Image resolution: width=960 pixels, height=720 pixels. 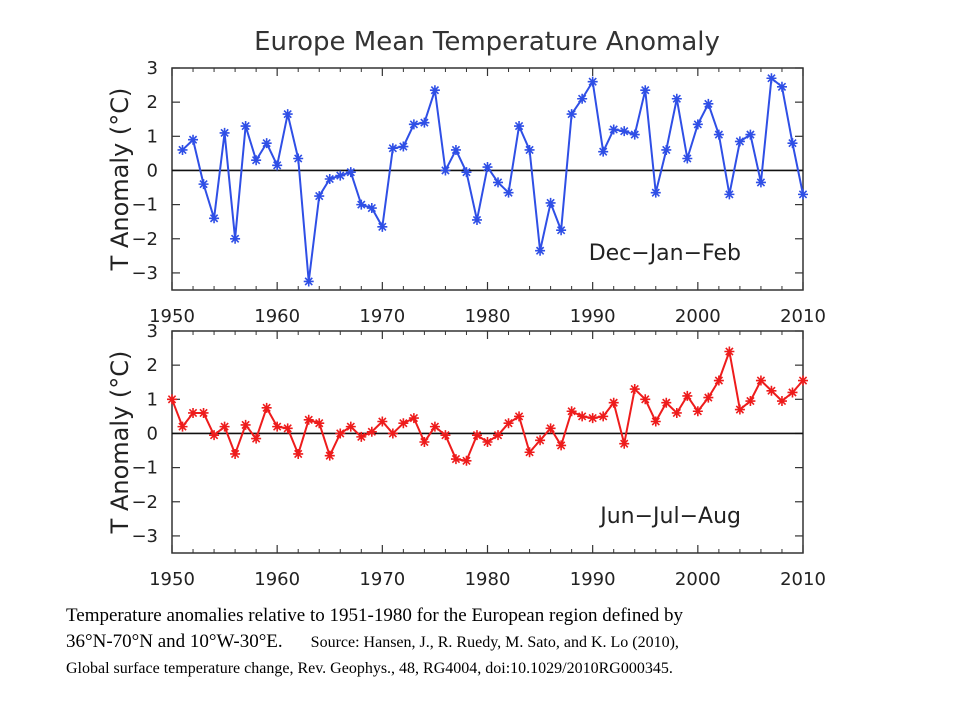 I want to click on caption-region: 36°N-70°N and 10°W-30°E., so click(x=174, y=641).